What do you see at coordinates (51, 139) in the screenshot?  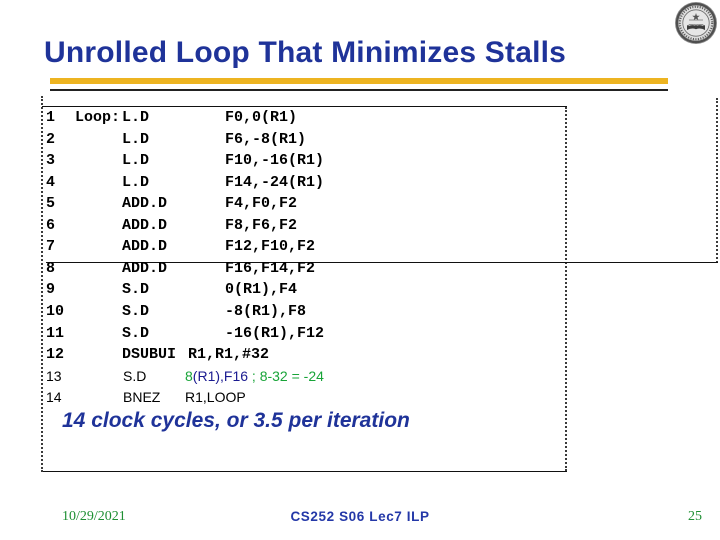 I see `code-num: 2` at bounding box center [51, 139].